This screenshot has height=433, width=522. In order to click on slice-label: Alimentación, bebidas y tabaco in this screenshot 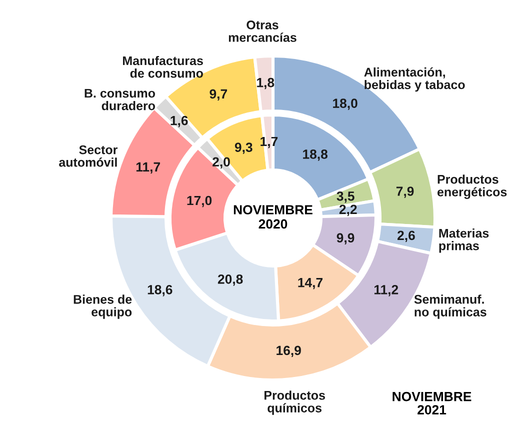, I will do `click(414, 79)`.